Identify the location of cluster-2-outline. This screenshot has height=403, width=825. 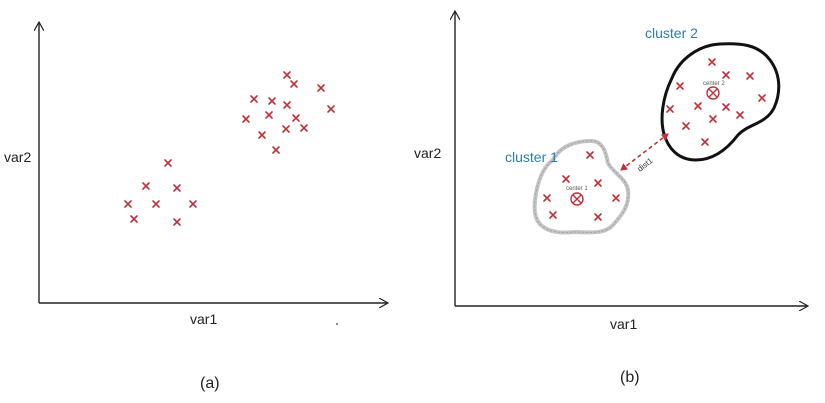
(720, 102).